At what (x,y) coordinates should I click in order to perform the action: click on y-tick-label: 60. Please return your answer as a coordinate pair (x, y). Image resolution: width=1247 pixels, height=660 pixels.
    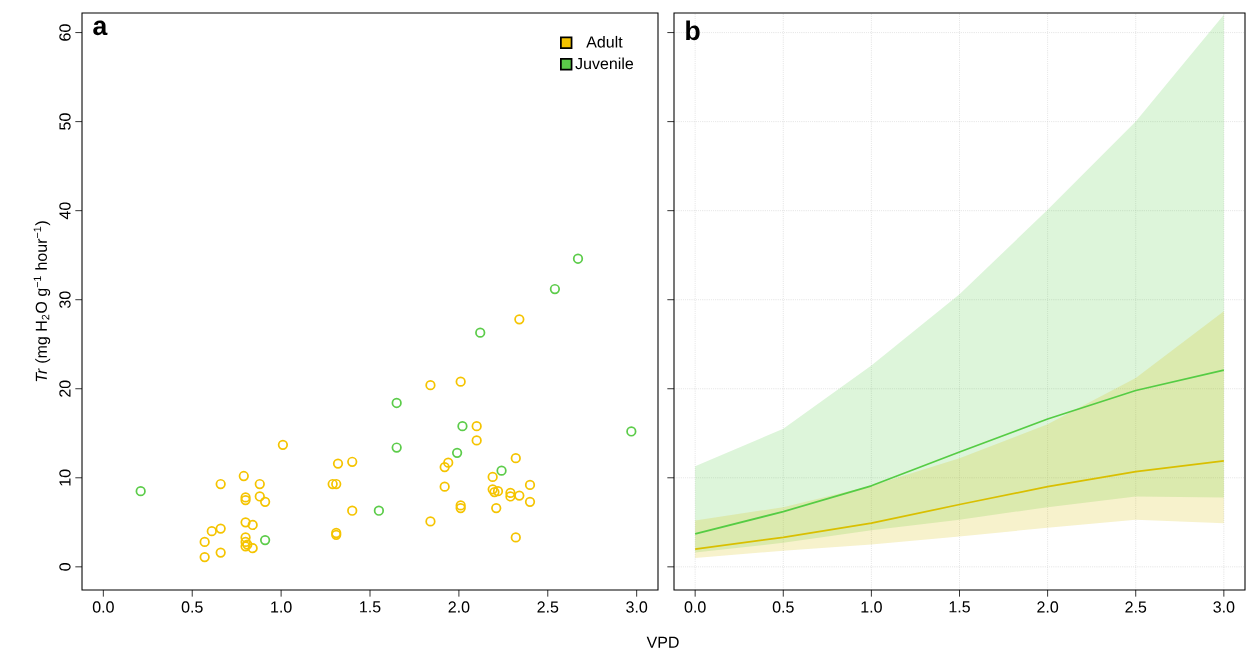
    Looking at the image, I should click on (65, 32).